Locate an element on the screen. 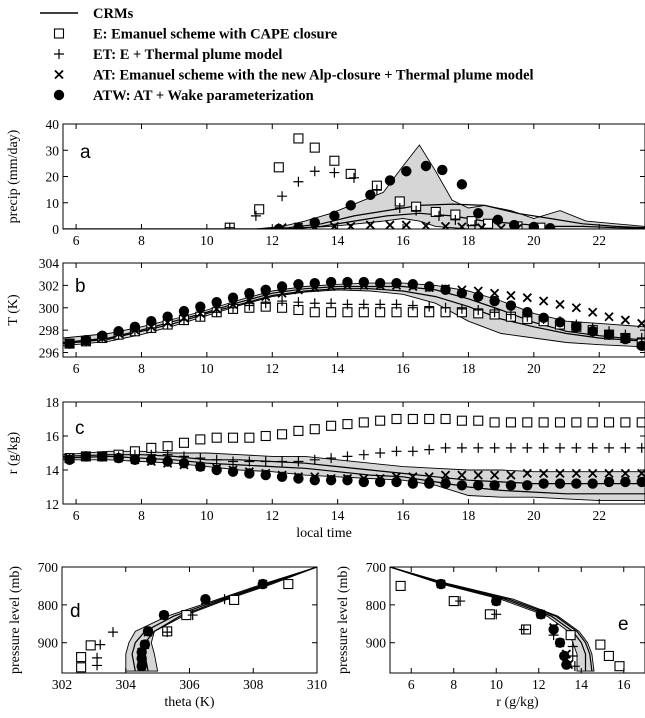 This screenshot has width=645, height=718. x-tick-label: 18 is located at coordinates (469, 515).